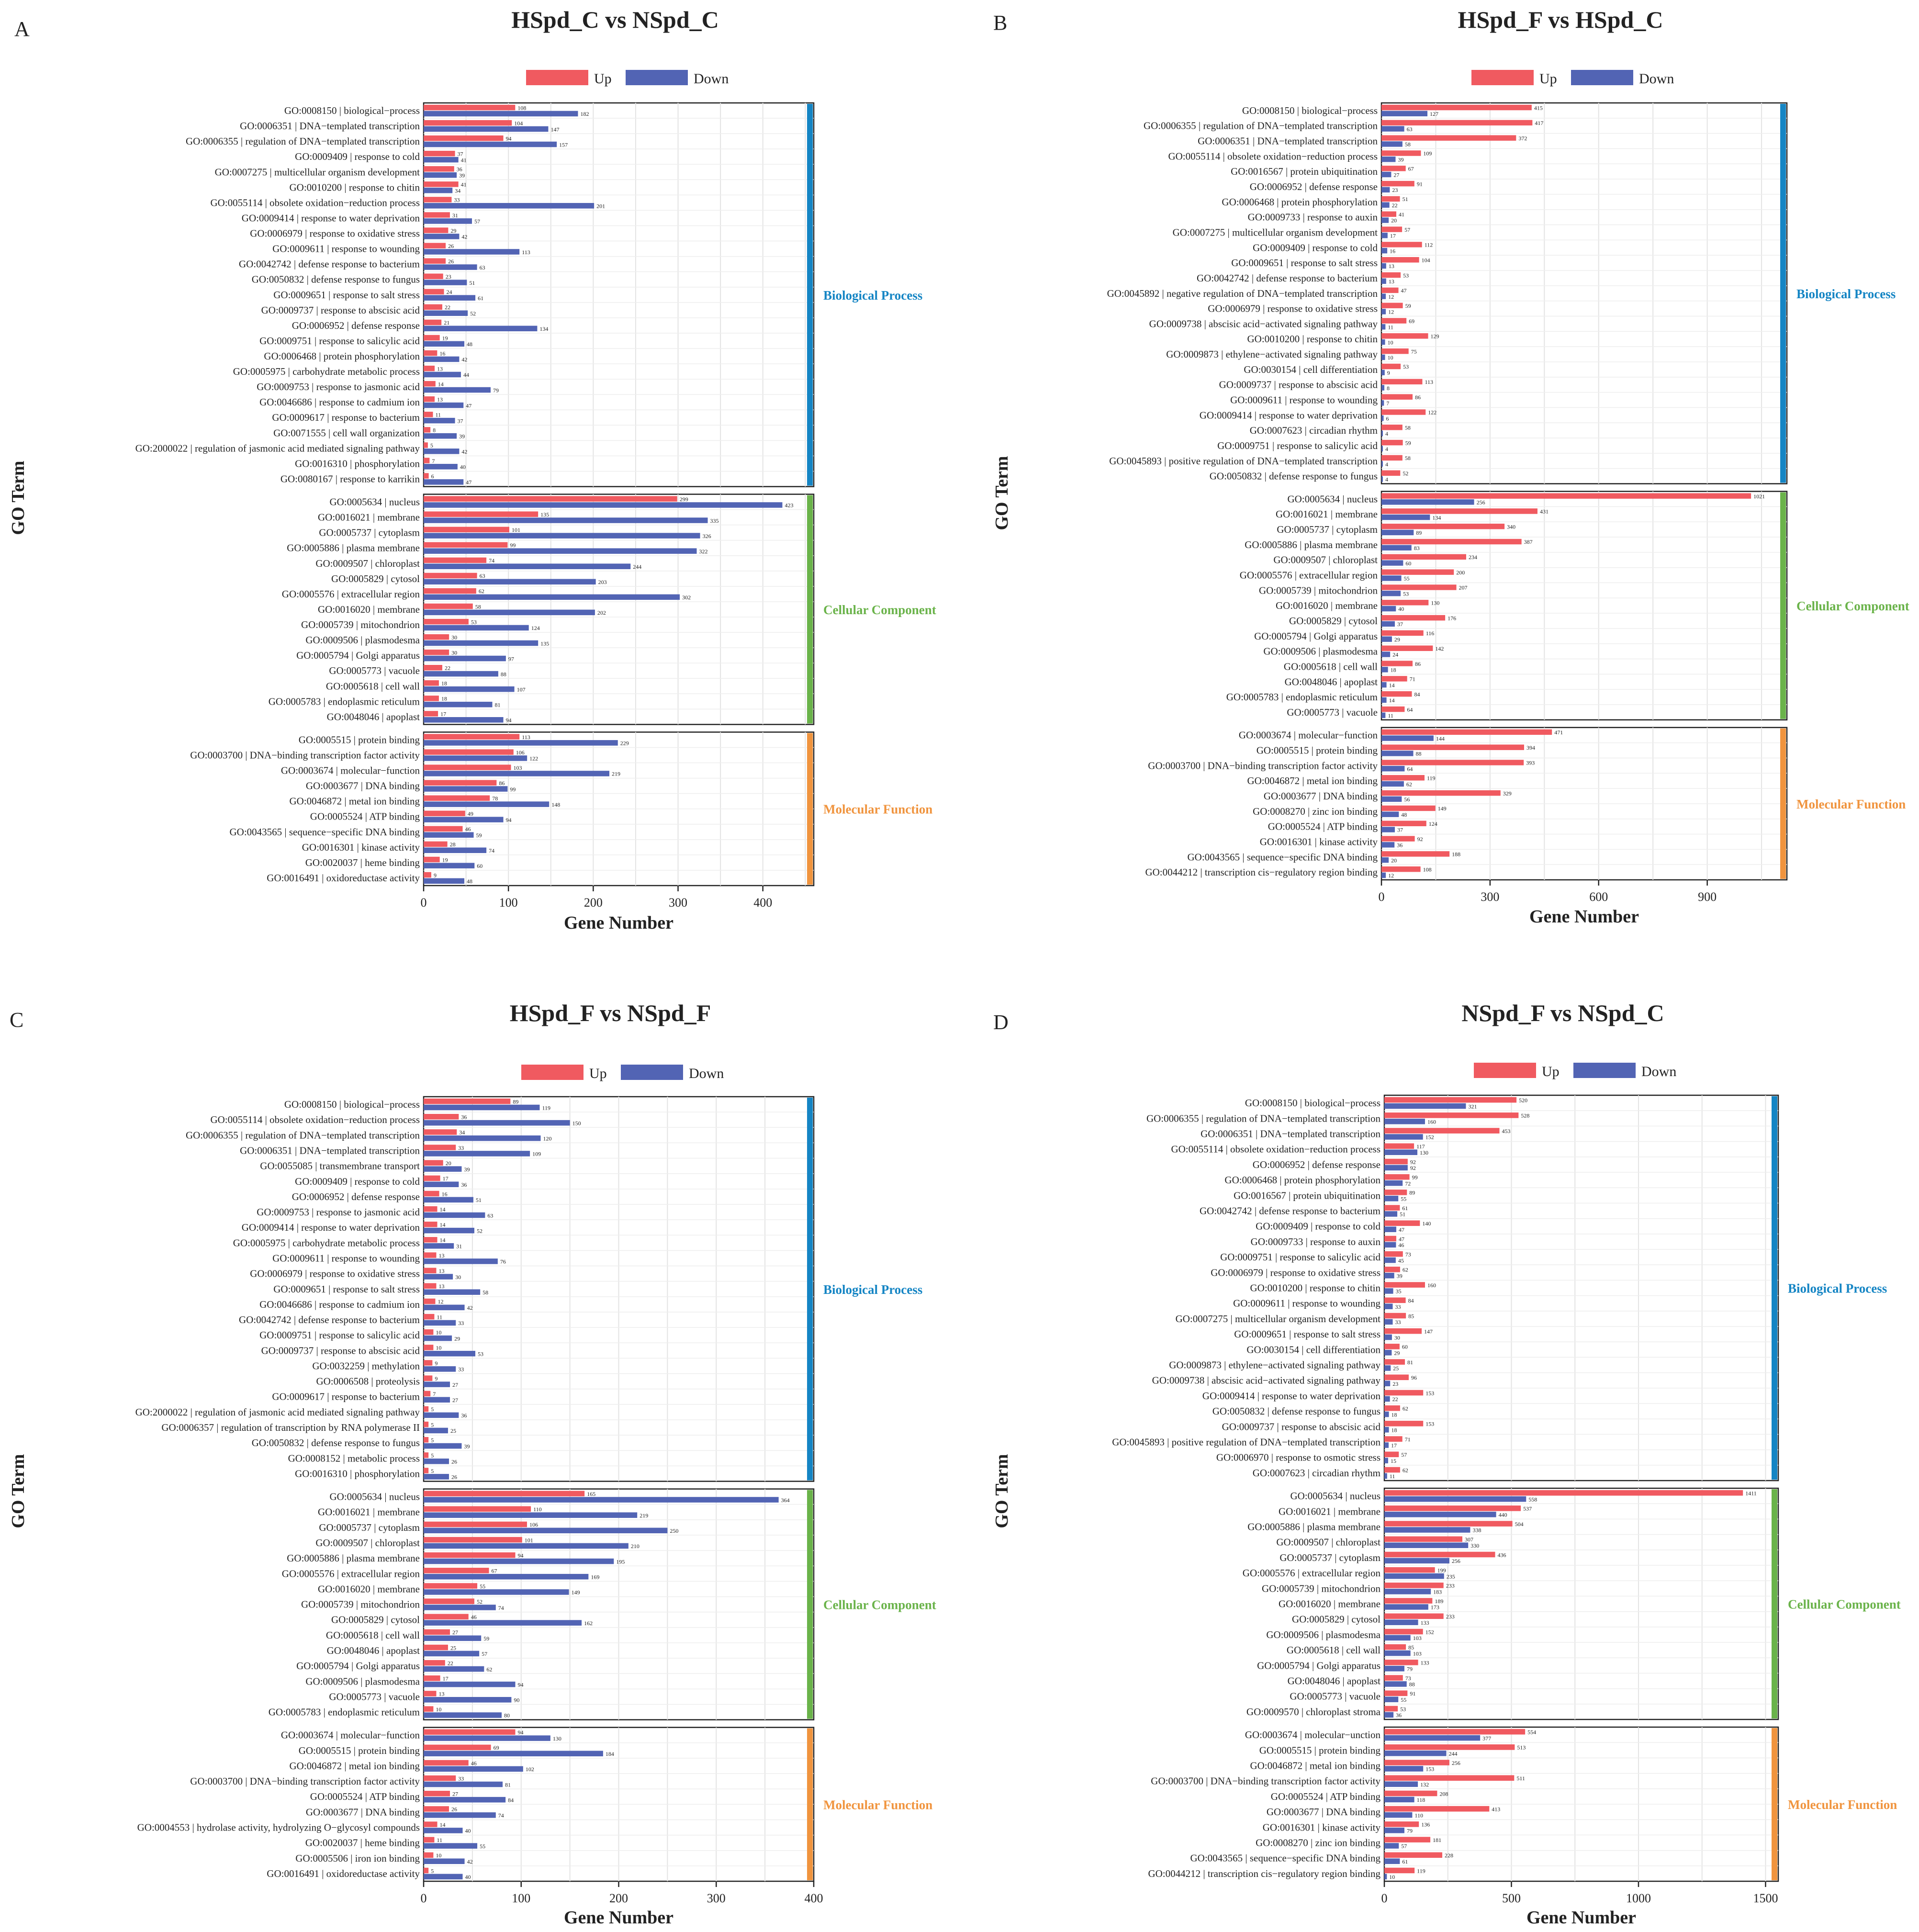 The height and width of the screenshot is (1932, 1919). Describe the element at coordinates (1428, 1331) in the screenshot. I see `bar-value-up: 147` at that location.